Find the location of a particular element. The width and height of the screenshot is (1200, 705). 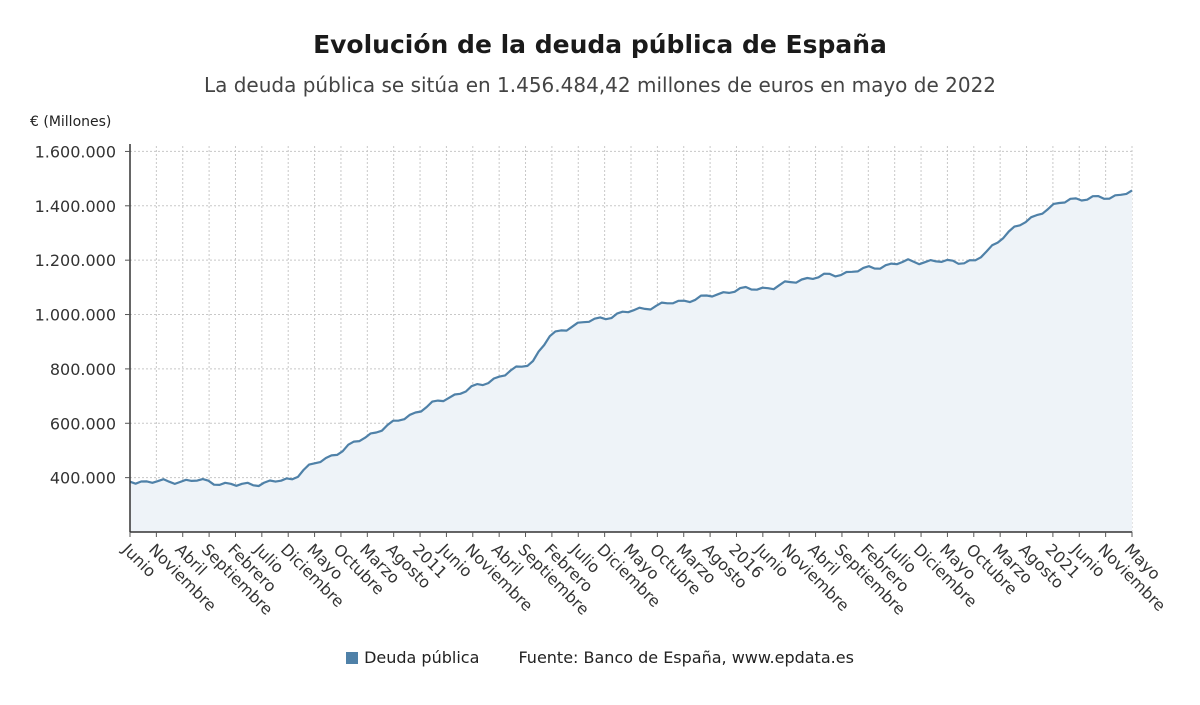

y-tick-label: 400.000 is located at coordinates (83, 478).